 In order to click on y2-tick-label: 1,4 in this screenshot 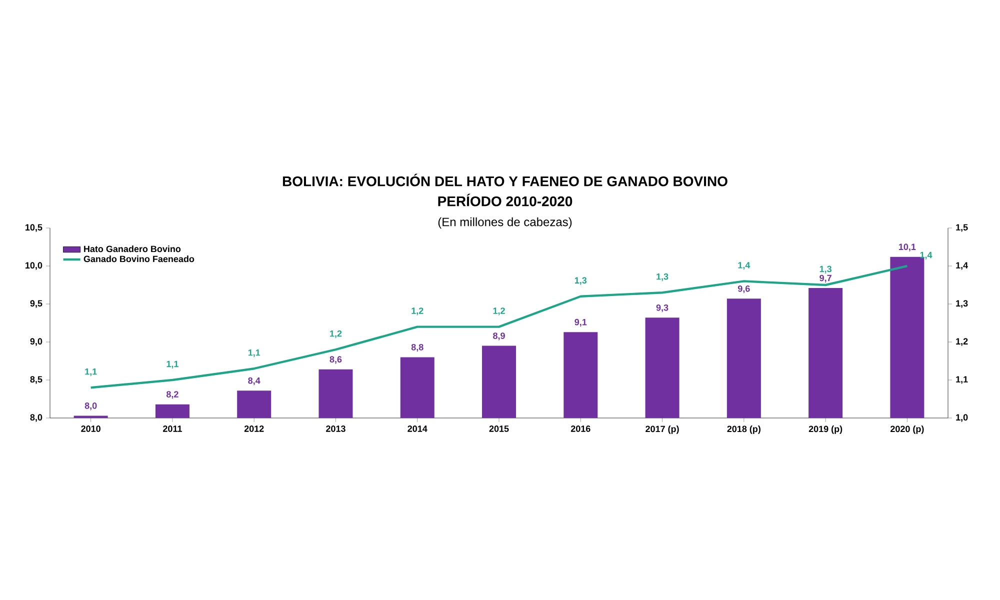, I will do `click(962, 266)`.